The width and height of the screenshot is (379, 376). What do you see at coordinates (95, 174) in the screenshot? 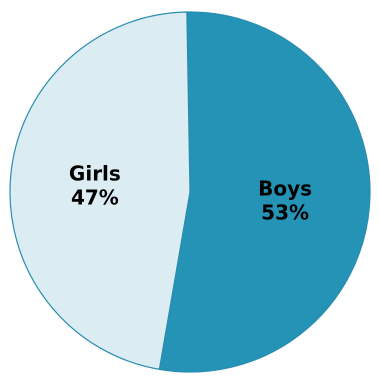
I see `slice-label-girls: Girls` at bounding box center [95, 174].